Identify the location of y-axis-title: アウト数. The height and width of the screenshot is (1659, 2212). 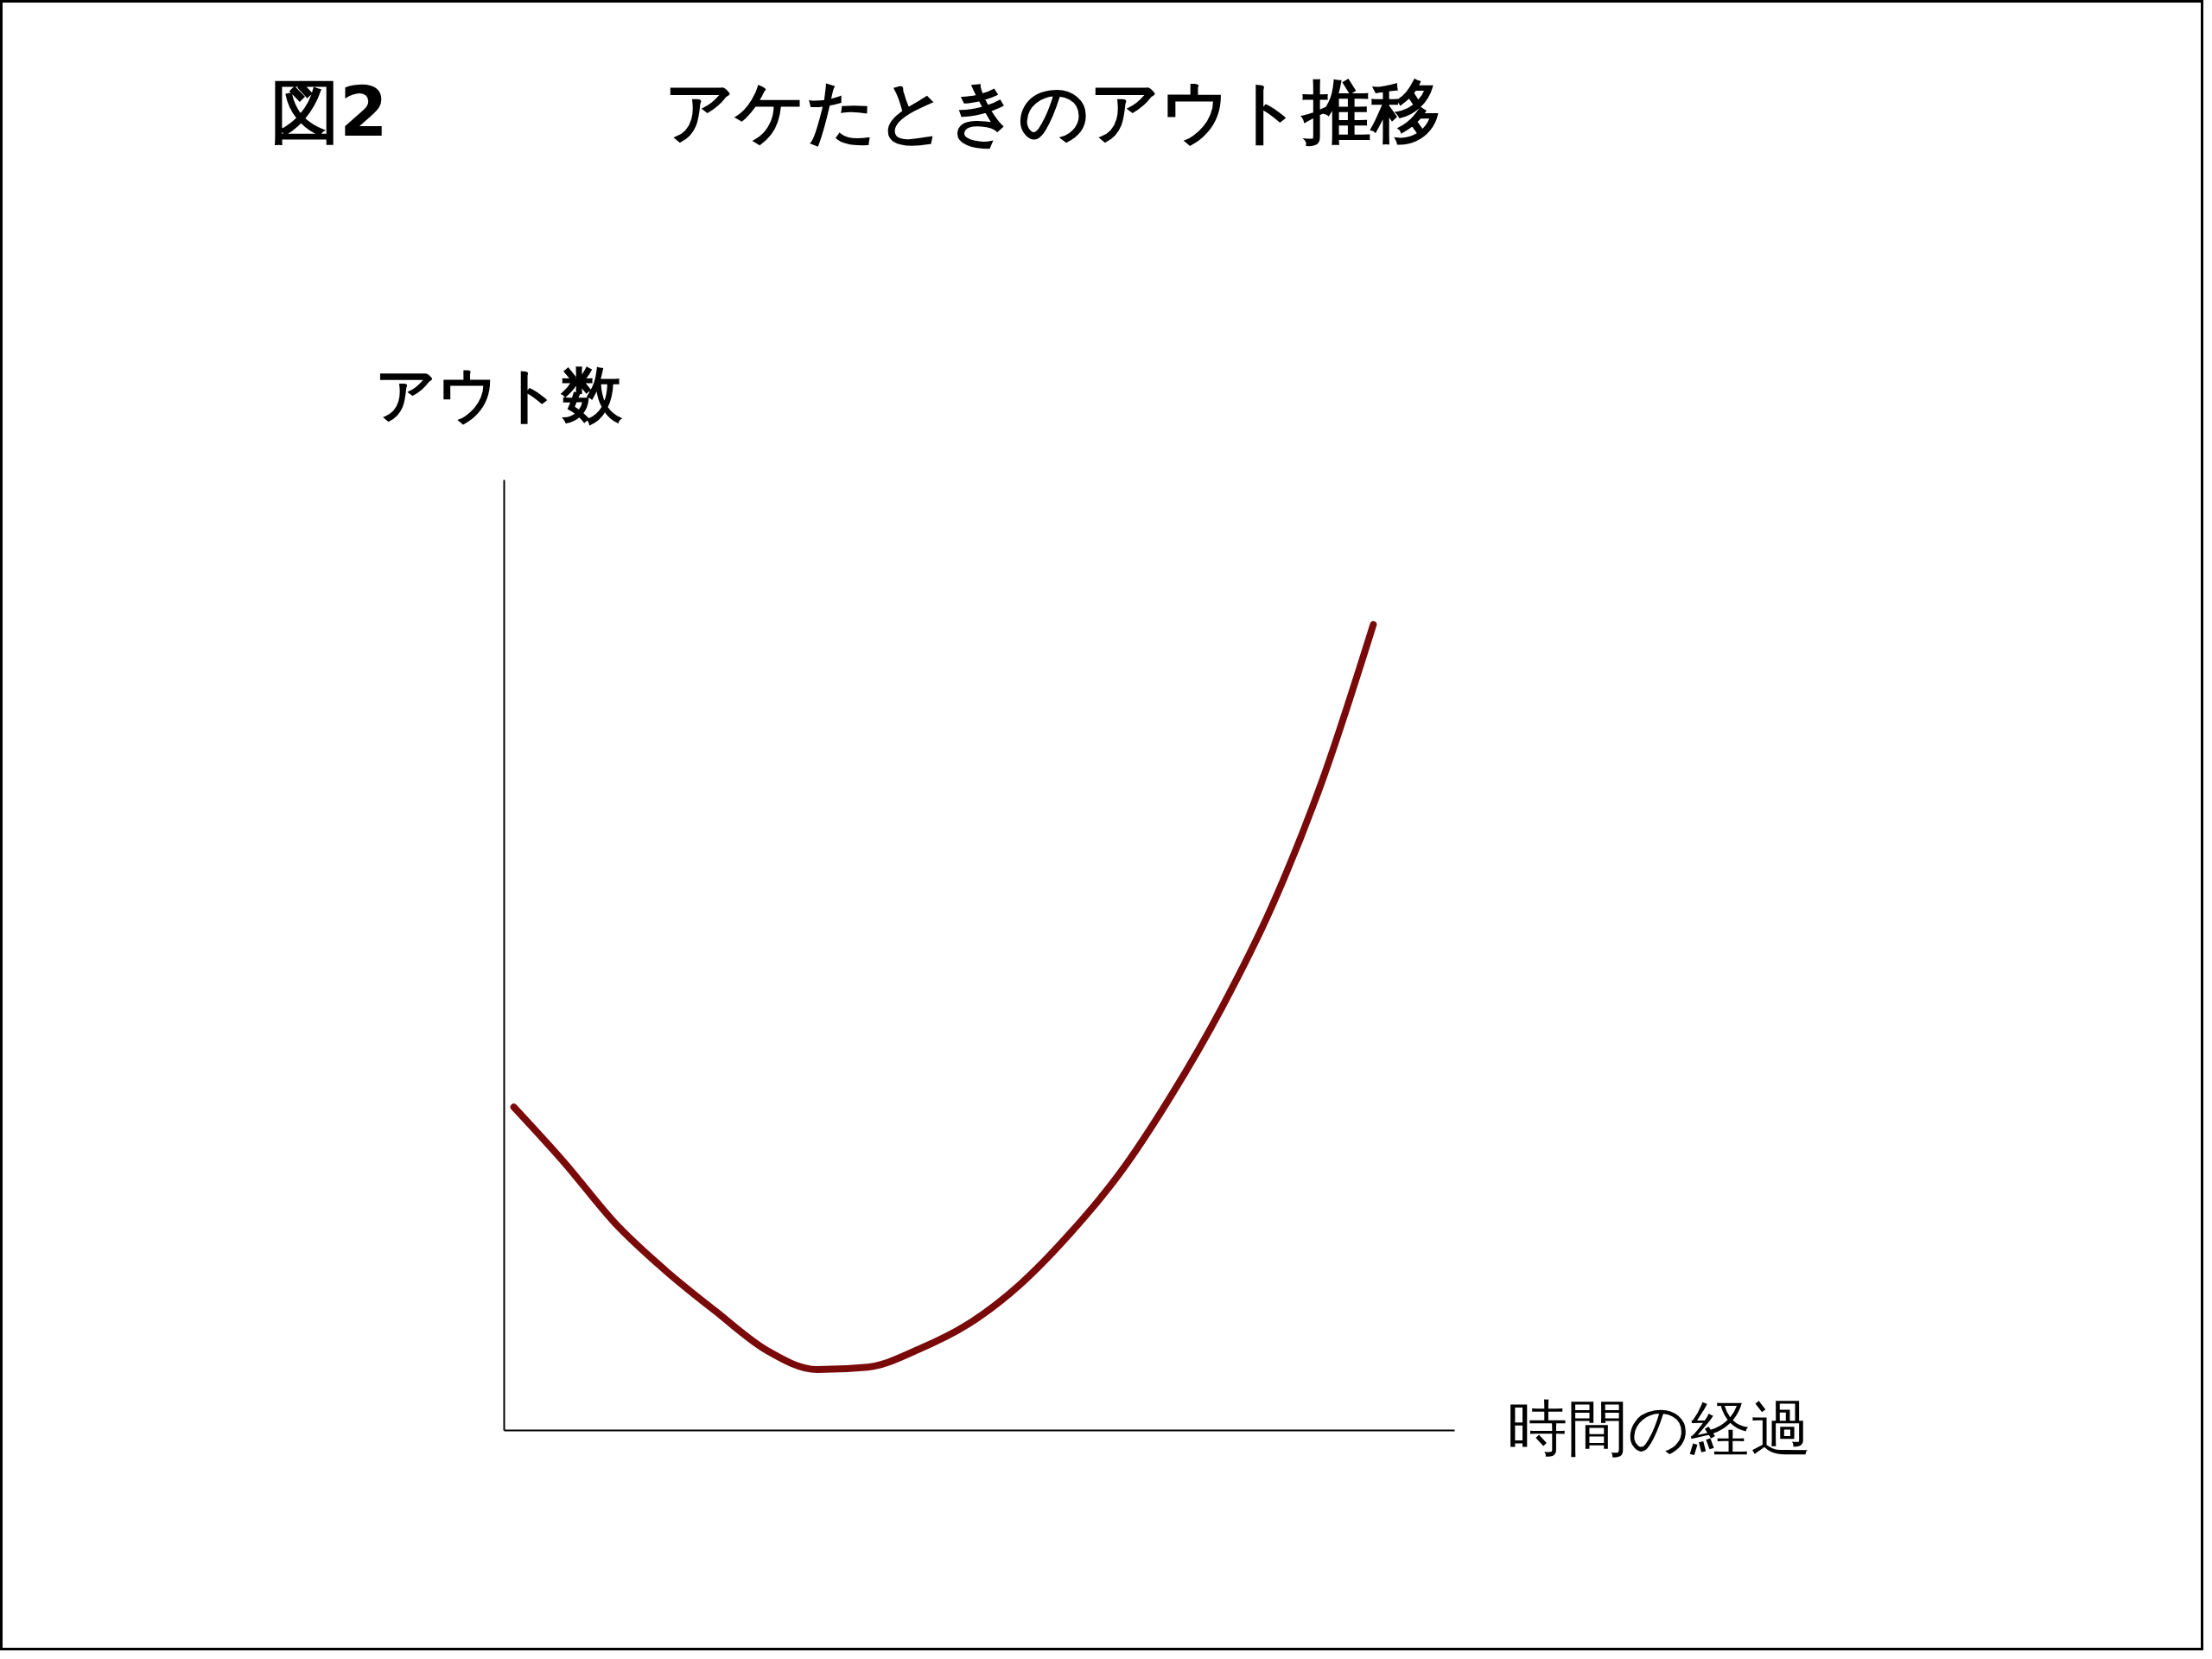
(498, 394).